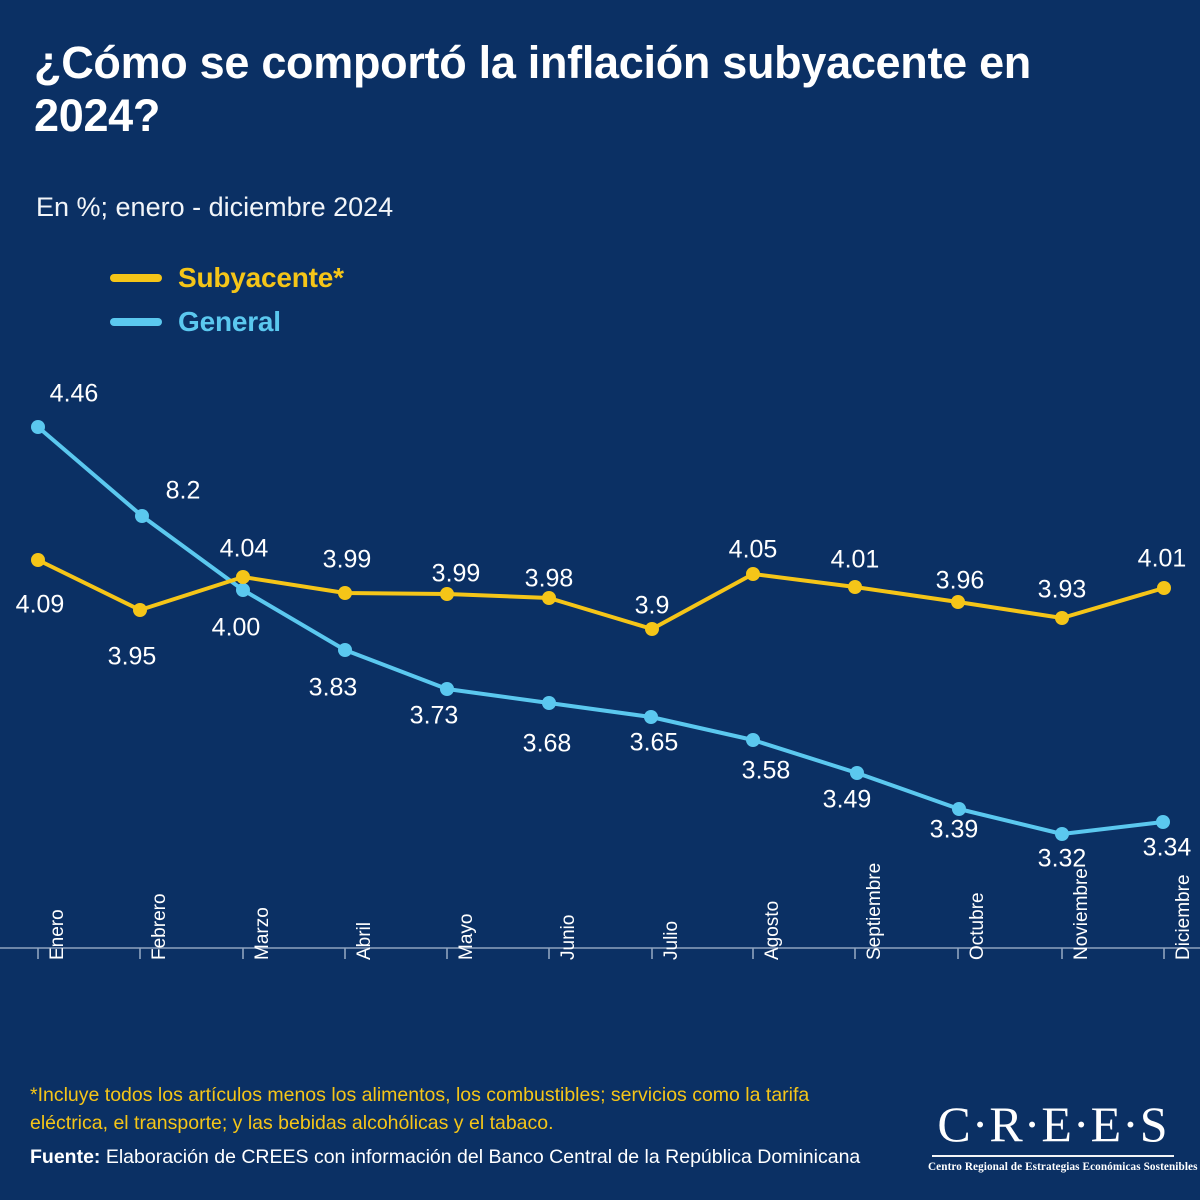 The image size is (1200, 1200). What do you see at coordinates (954, 829) in the screenshot?
I see `data-label-general-octubre: 3.39` at bounding box center [954, 829].